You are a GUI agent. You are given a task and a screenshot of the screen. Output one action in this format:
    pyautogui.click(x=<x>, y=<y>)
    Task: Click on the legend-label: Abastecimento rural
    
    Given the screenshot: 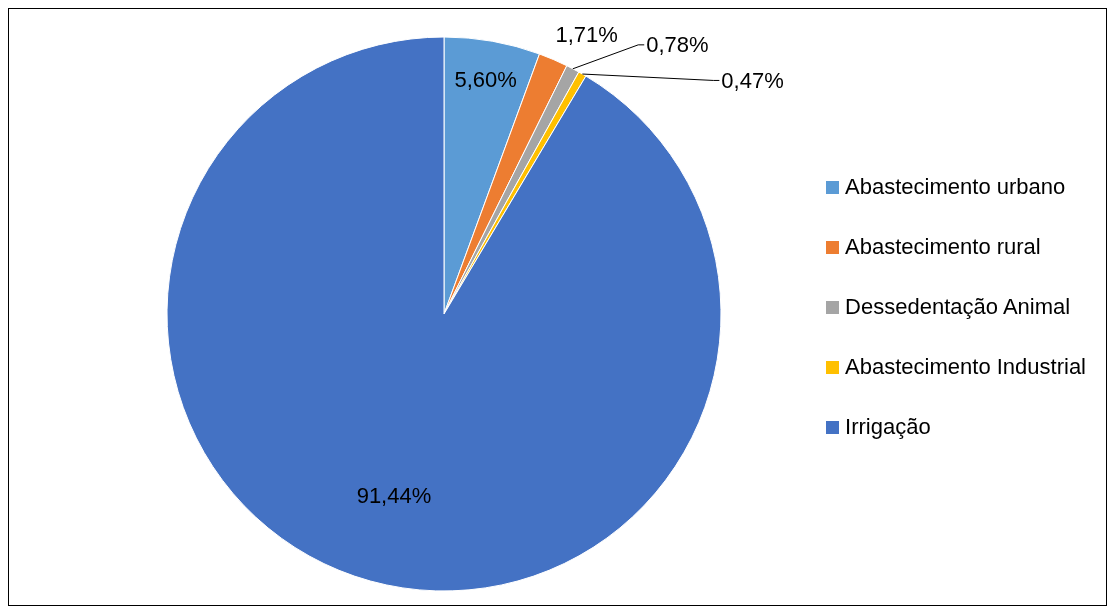 What is the action you would take?
    pyautogui.click(x=943, y=247)
    